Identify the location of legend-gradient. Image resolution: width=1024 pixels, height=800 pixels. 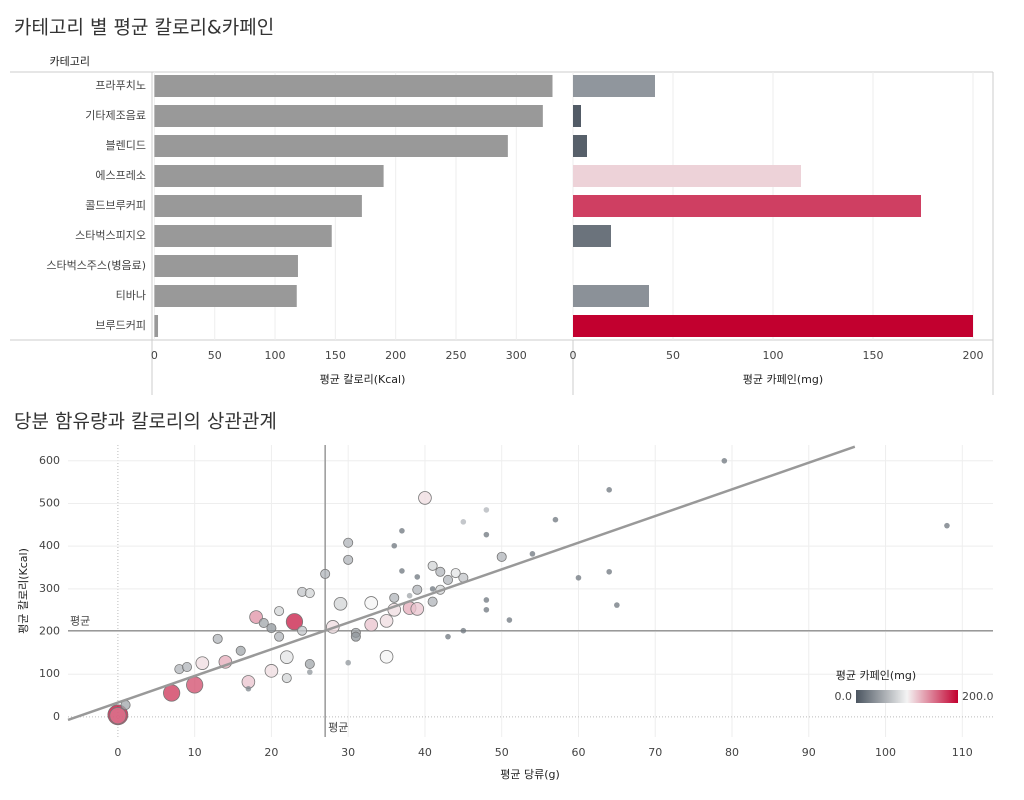
(907, 696).